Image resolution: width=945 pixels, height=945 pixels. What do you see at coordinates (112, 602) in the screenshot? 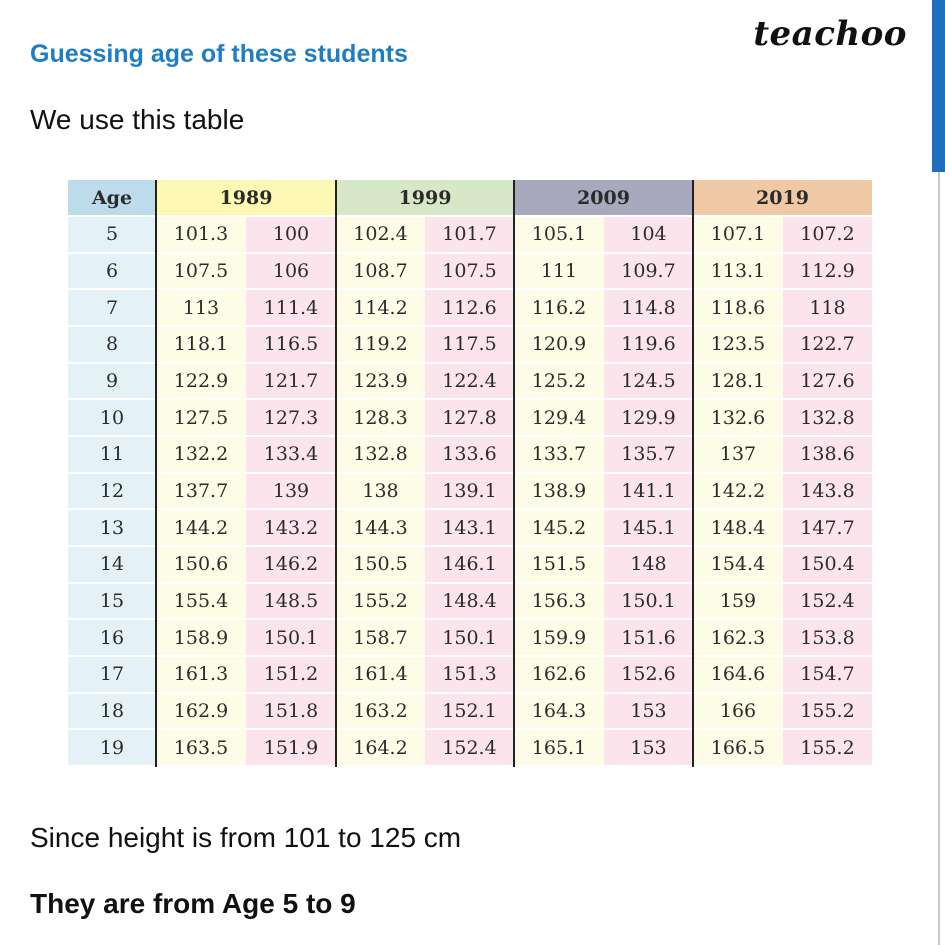
I see `age-cell: 15` at bounding box center [112, 602].